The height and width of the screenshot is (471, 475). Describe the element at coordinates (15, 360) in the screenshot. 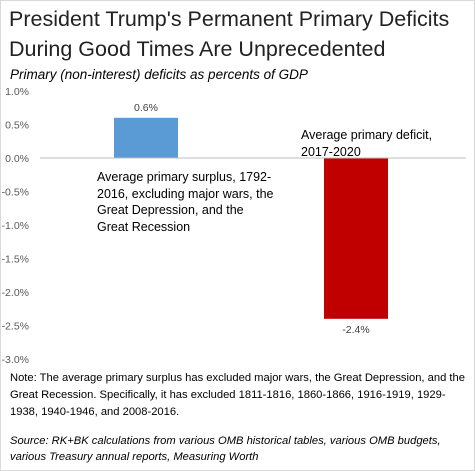

I see `y-tick-label: -3.0%` at that location.